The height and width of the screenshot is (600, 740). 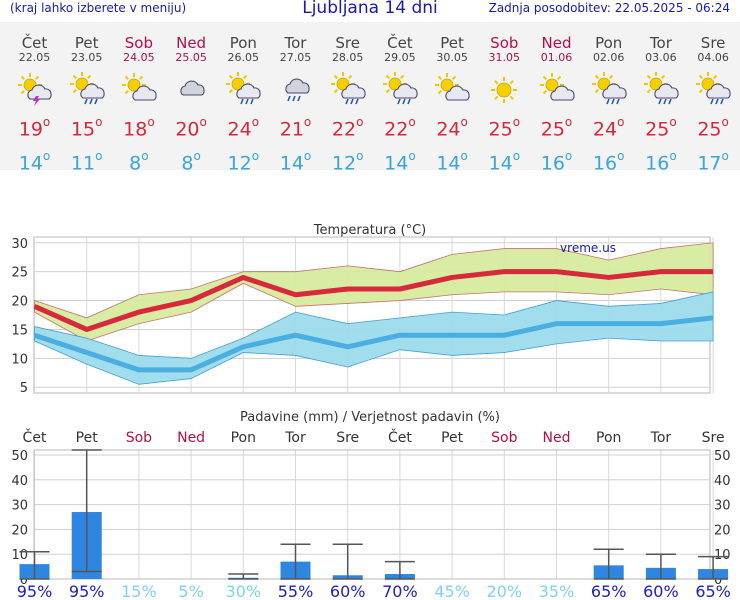 What do you see at coordinates (98, 8) in the screenshot?
I see `location-menu-note: (kraj lahko izberete v meniju)` at bounding box center [98, 8].